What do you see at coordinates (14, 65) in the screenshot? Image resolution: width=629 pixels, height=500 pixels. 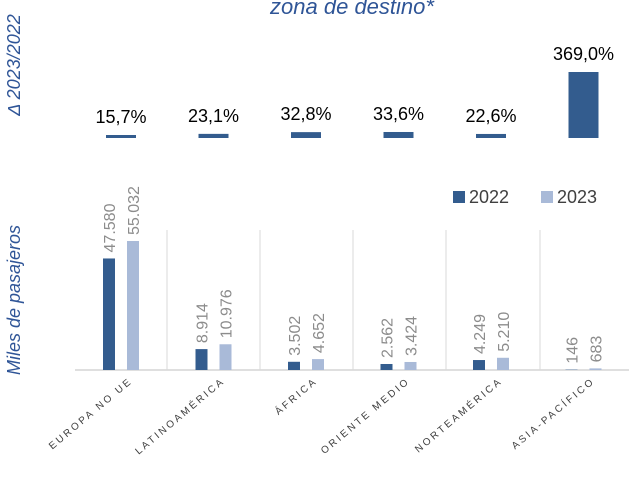 I see `y-axis-label: Δ 2023/2022` at bounding box center [14, 65].